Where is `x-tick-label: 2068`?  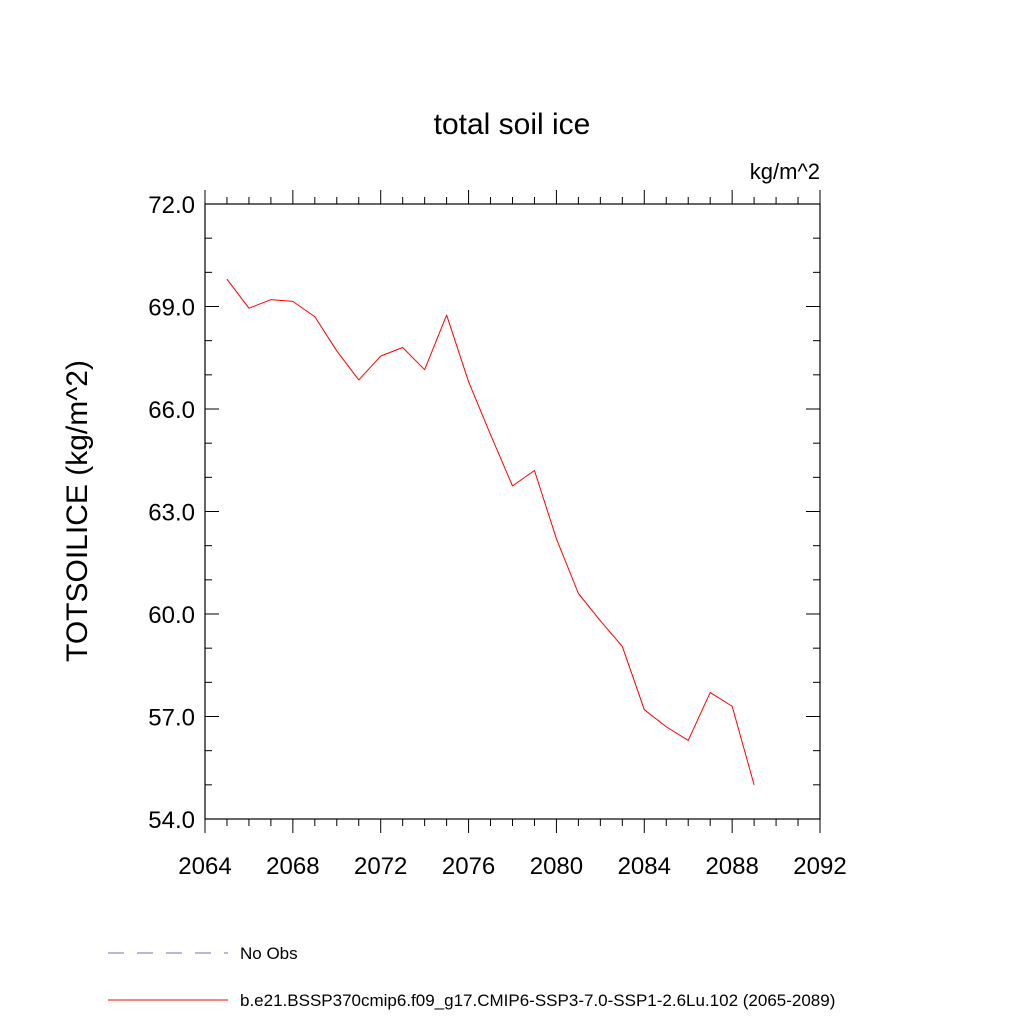
x-tick-label: 2068 is located at coordinates (292, 866).